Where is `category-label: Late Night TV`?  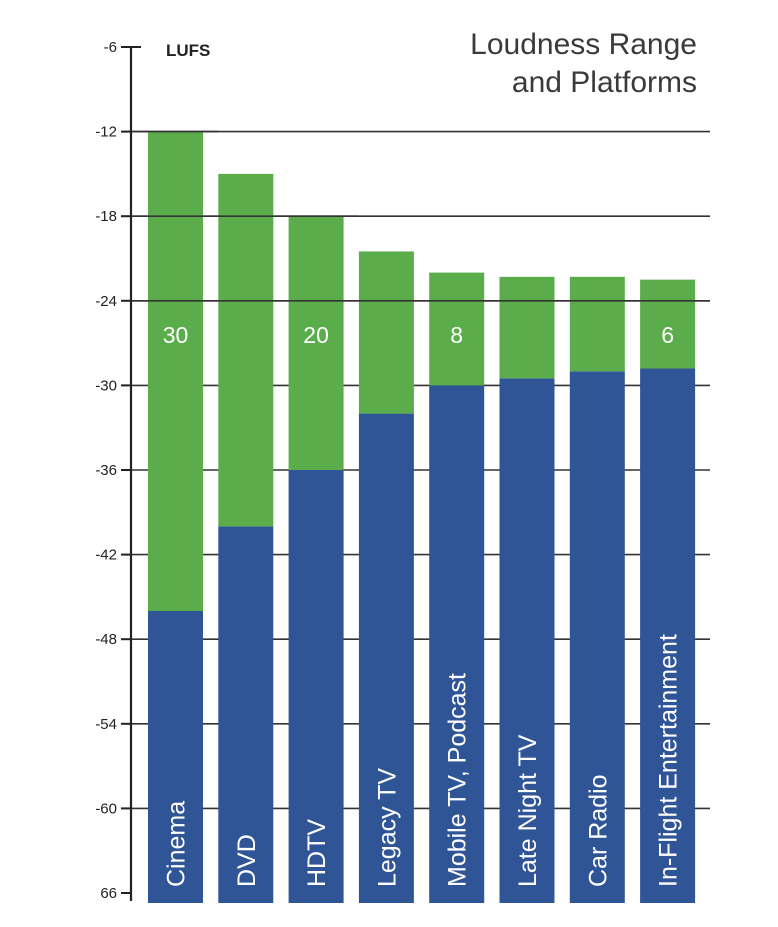
category-label: Late Night TV is located at coordinates (528, 810).